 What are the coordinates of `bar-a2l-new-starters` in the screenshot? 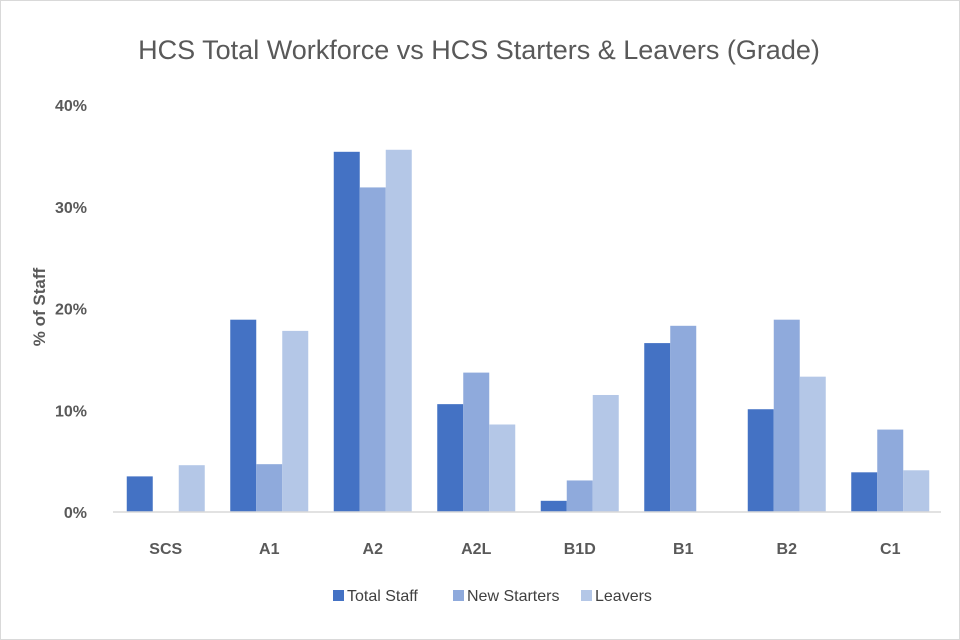 It's located at (476, 442).